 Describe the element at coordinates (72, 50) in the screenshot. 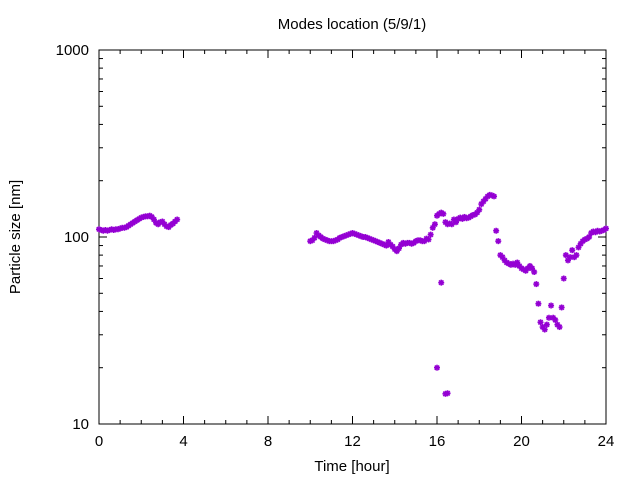

I see `y-tick-label: 1000` at that location.